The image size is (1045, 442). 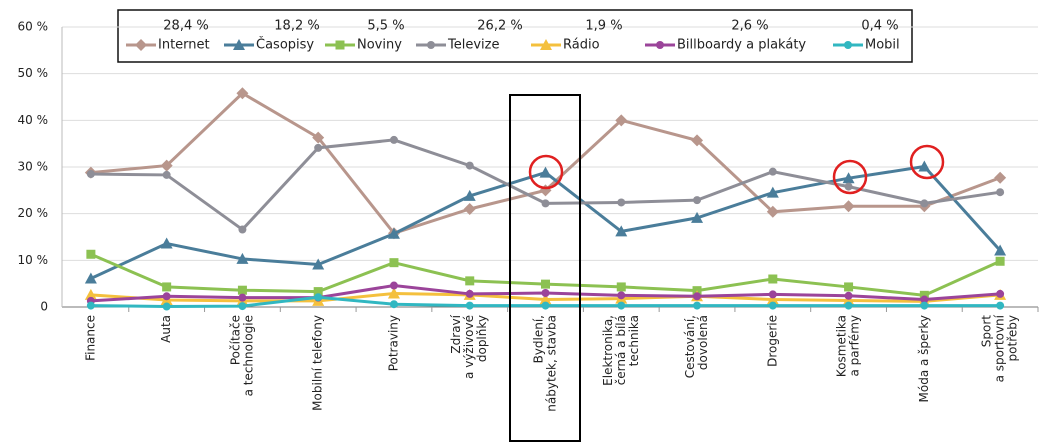 I want to click on y-tick-label: 10 %, so click(x=33, y=260).